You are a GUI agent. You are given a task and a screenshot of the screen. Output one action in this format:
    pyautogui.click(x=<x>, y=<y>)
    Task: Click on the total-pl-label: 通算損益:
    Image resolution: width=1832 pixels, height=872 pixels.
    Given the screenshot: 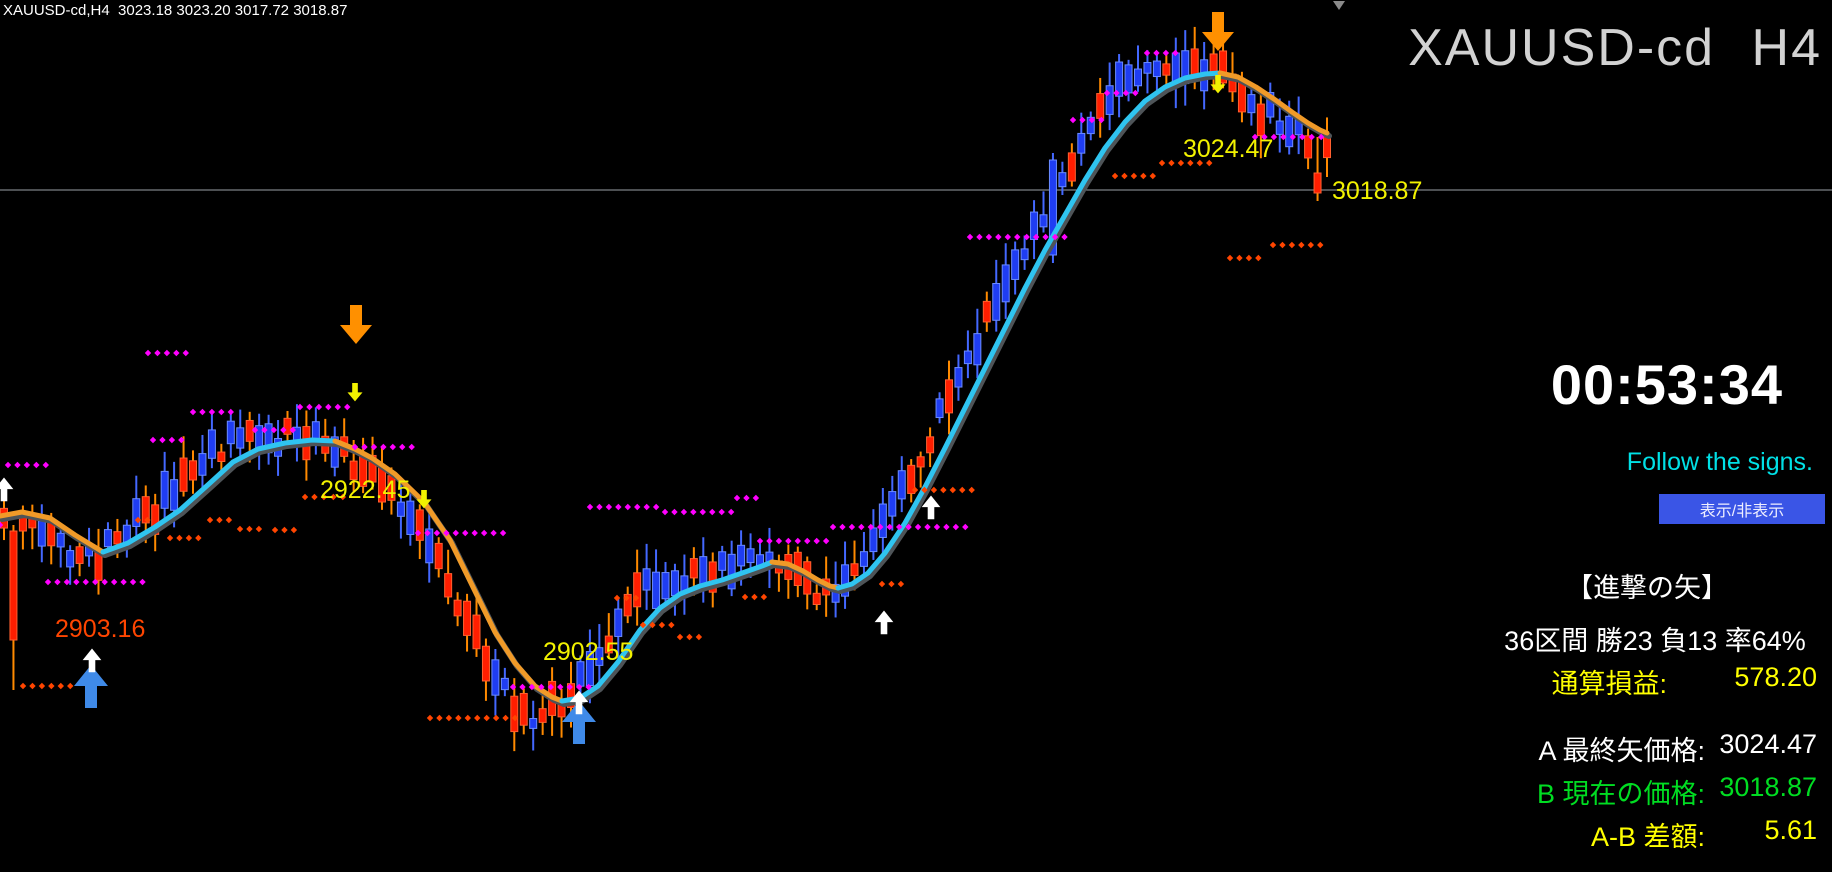 What is the action you would take?
    pyautogui.click(x=1609, y=684)
    